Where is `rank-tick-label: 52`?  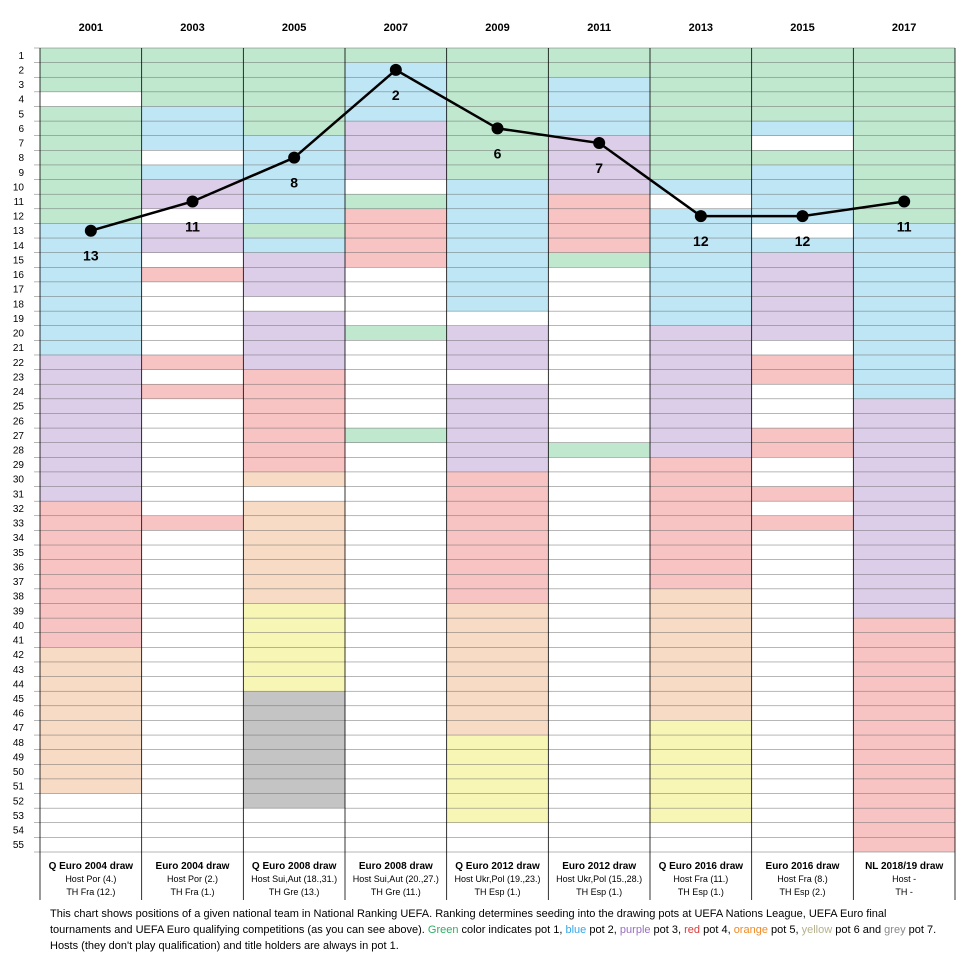
rank-tick-label: 52 is located at coordinates (19, 801).